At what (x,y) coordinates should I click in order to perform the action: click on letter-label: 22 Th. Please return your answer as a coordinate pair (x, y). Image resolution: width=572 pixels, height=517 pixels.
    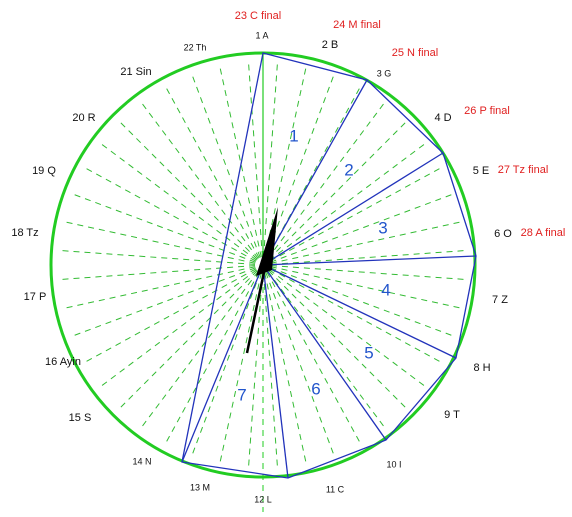
    Looking at the image, I should click on (195, 47).